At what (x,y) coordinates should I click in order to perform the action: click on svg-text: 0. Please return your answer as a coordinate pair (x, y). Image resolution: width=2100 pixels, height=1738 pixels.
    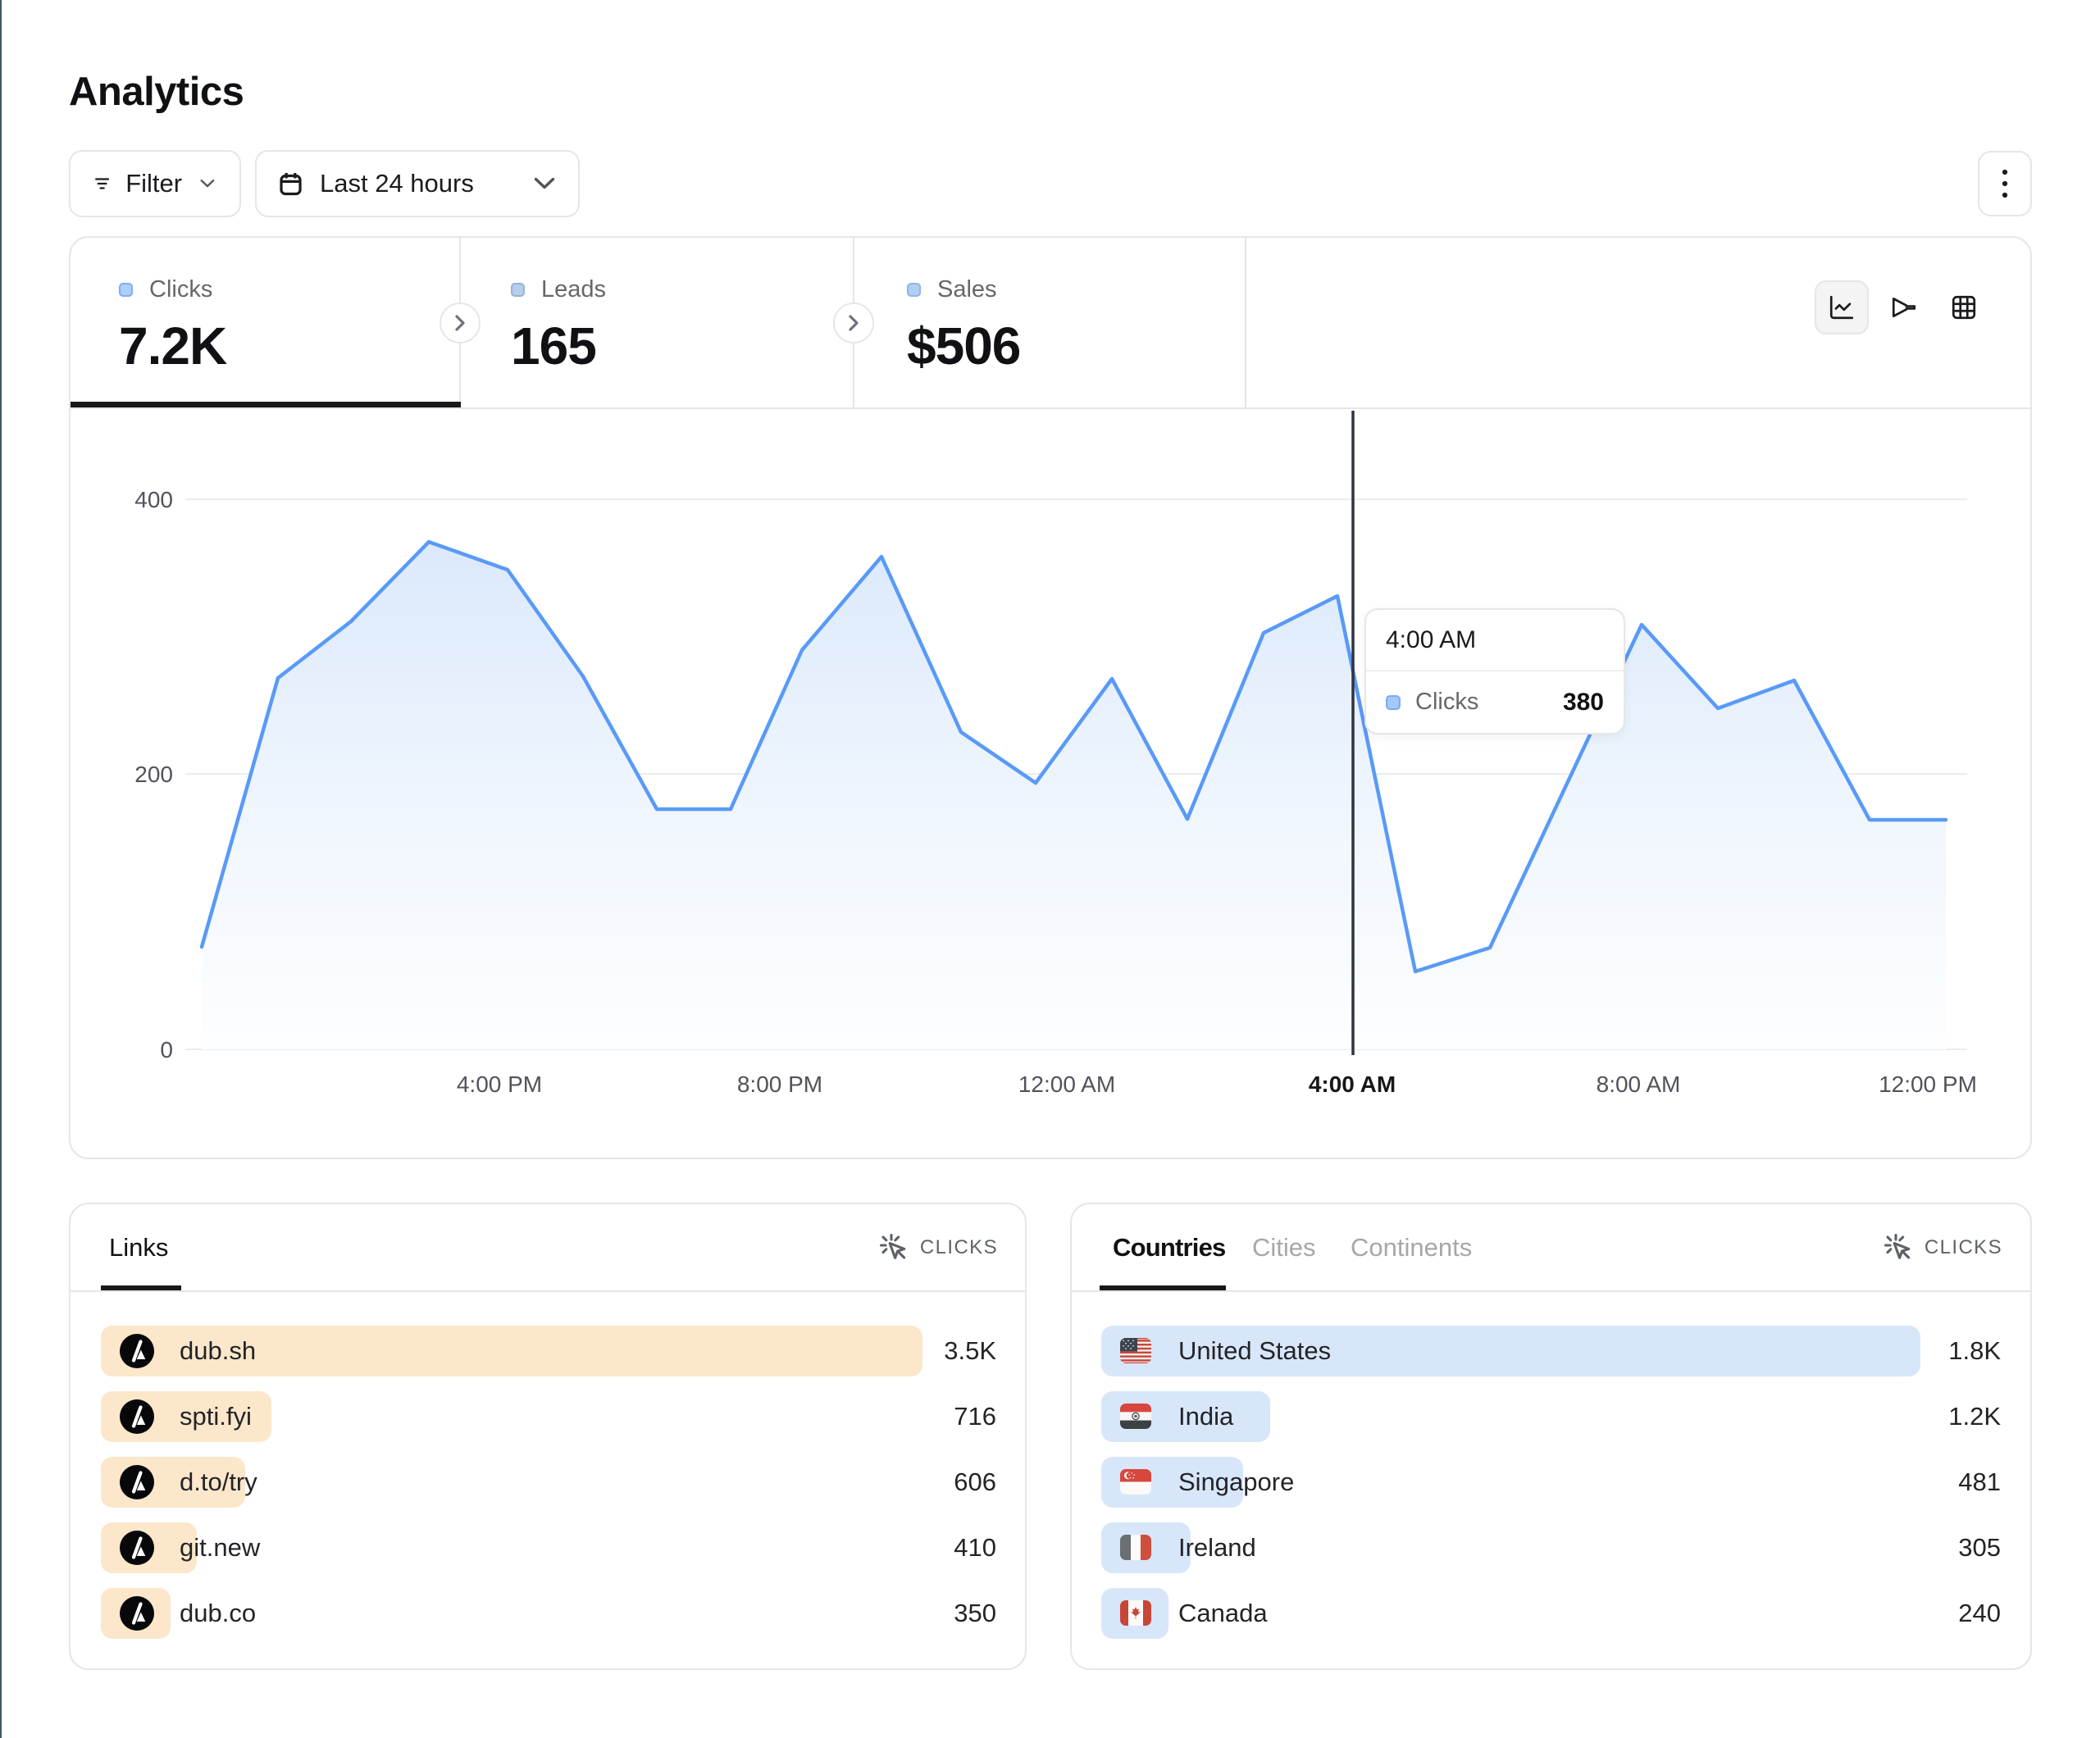
    Looking at the image, I should click on (166, 1049).